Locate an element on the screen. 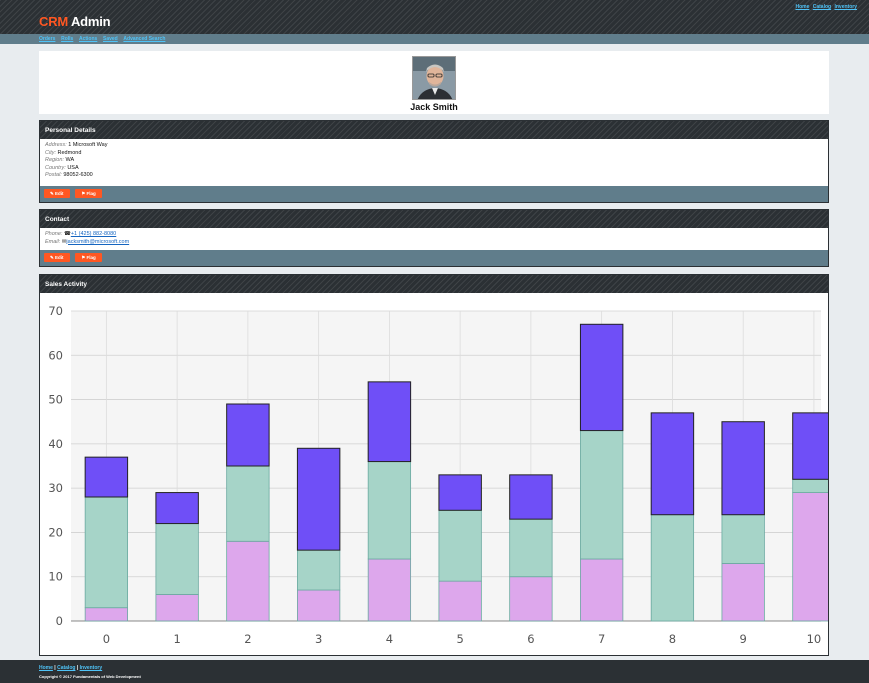 The height and width of the screenshot is (683, 869). avatar-photo is located at coordinates (434, 78).